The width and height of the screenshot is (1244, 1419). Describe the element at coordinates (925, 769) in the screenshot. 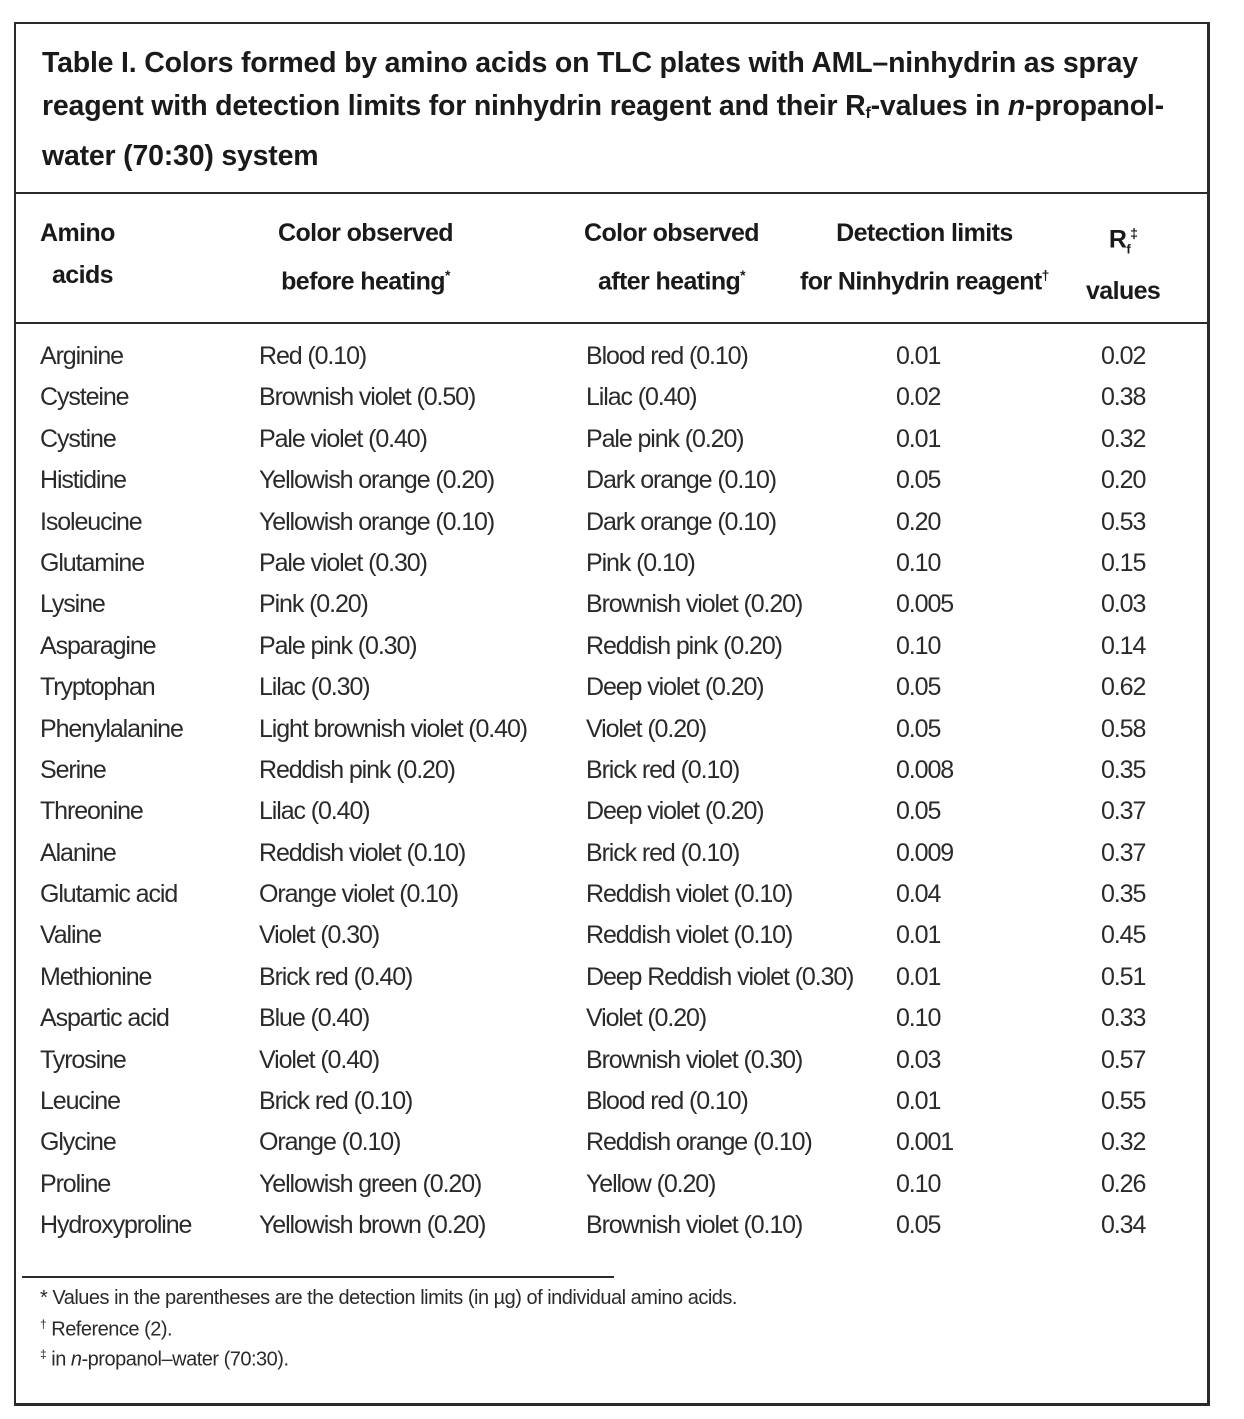

I see `cell-detection-limit: 0.008` at that location.